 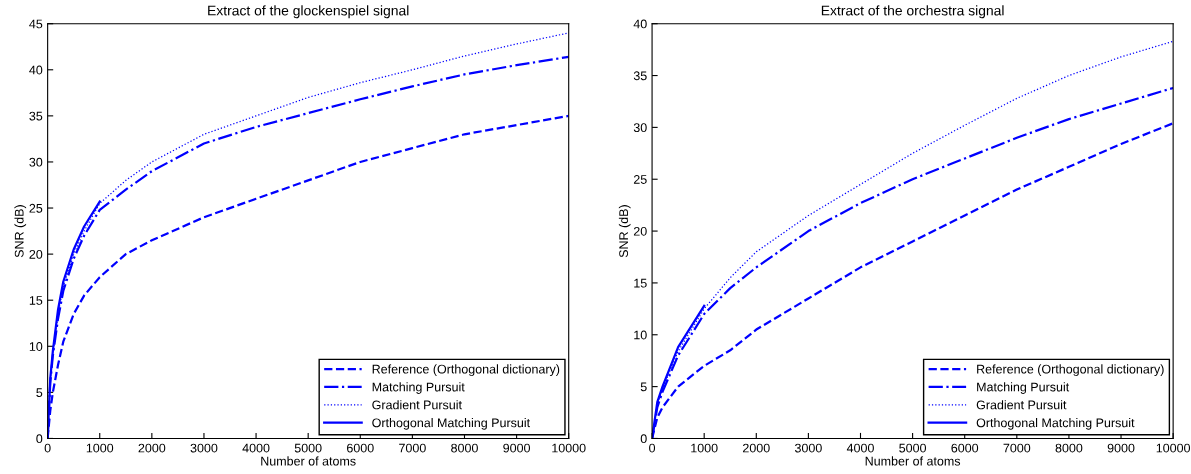 I want to click on chart-title: Extract of the orchestra signal, so click(x=912, y=12).